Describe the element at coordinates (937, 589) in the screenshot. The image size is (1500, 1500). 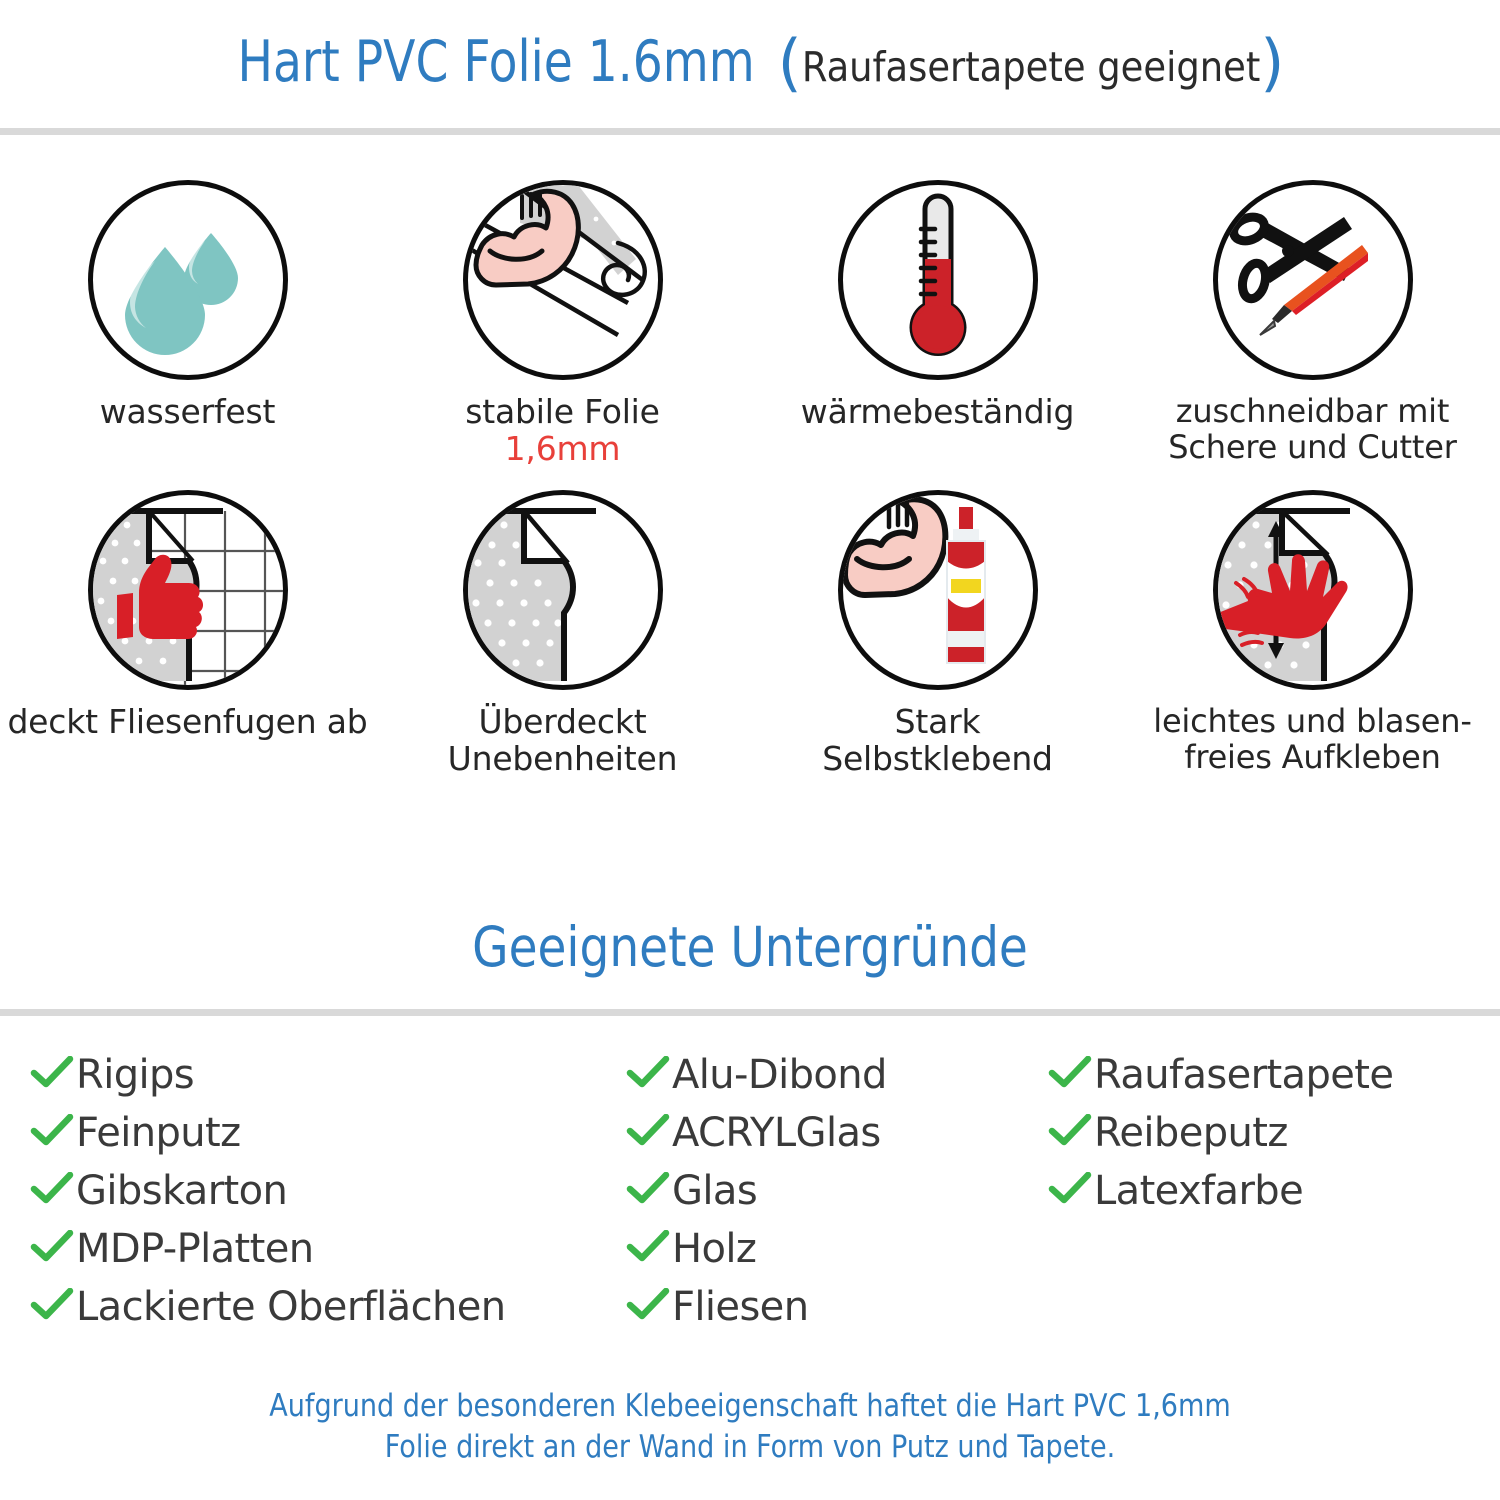
I see `flexed-arm-glue-tube-icon` at that location.